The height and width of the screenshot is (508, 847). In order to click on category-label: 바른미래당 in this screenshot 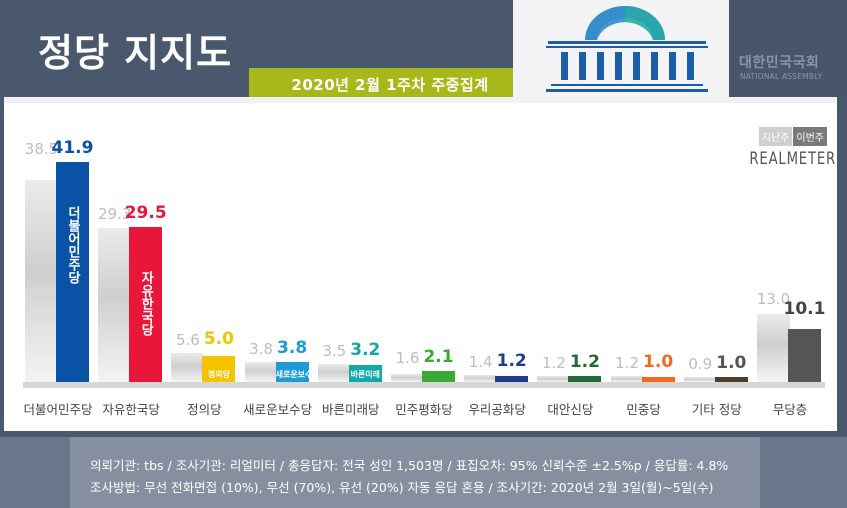, I will do `click(351, 409)`.